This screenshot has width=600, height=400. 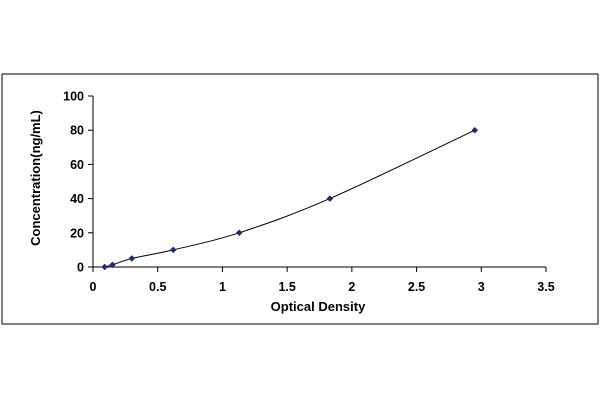 I want to click on y-tick-label: 0, so click(x=80, y=268).